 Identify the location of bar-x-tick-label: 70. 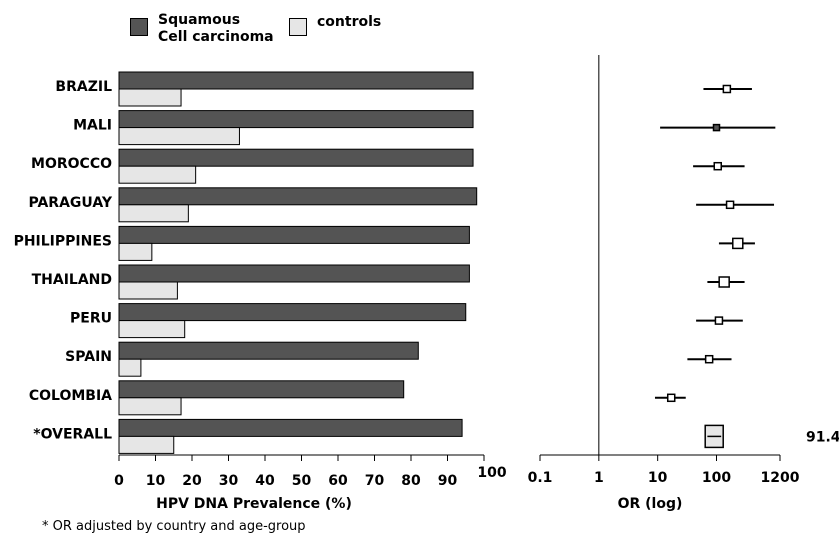
(375, 481).